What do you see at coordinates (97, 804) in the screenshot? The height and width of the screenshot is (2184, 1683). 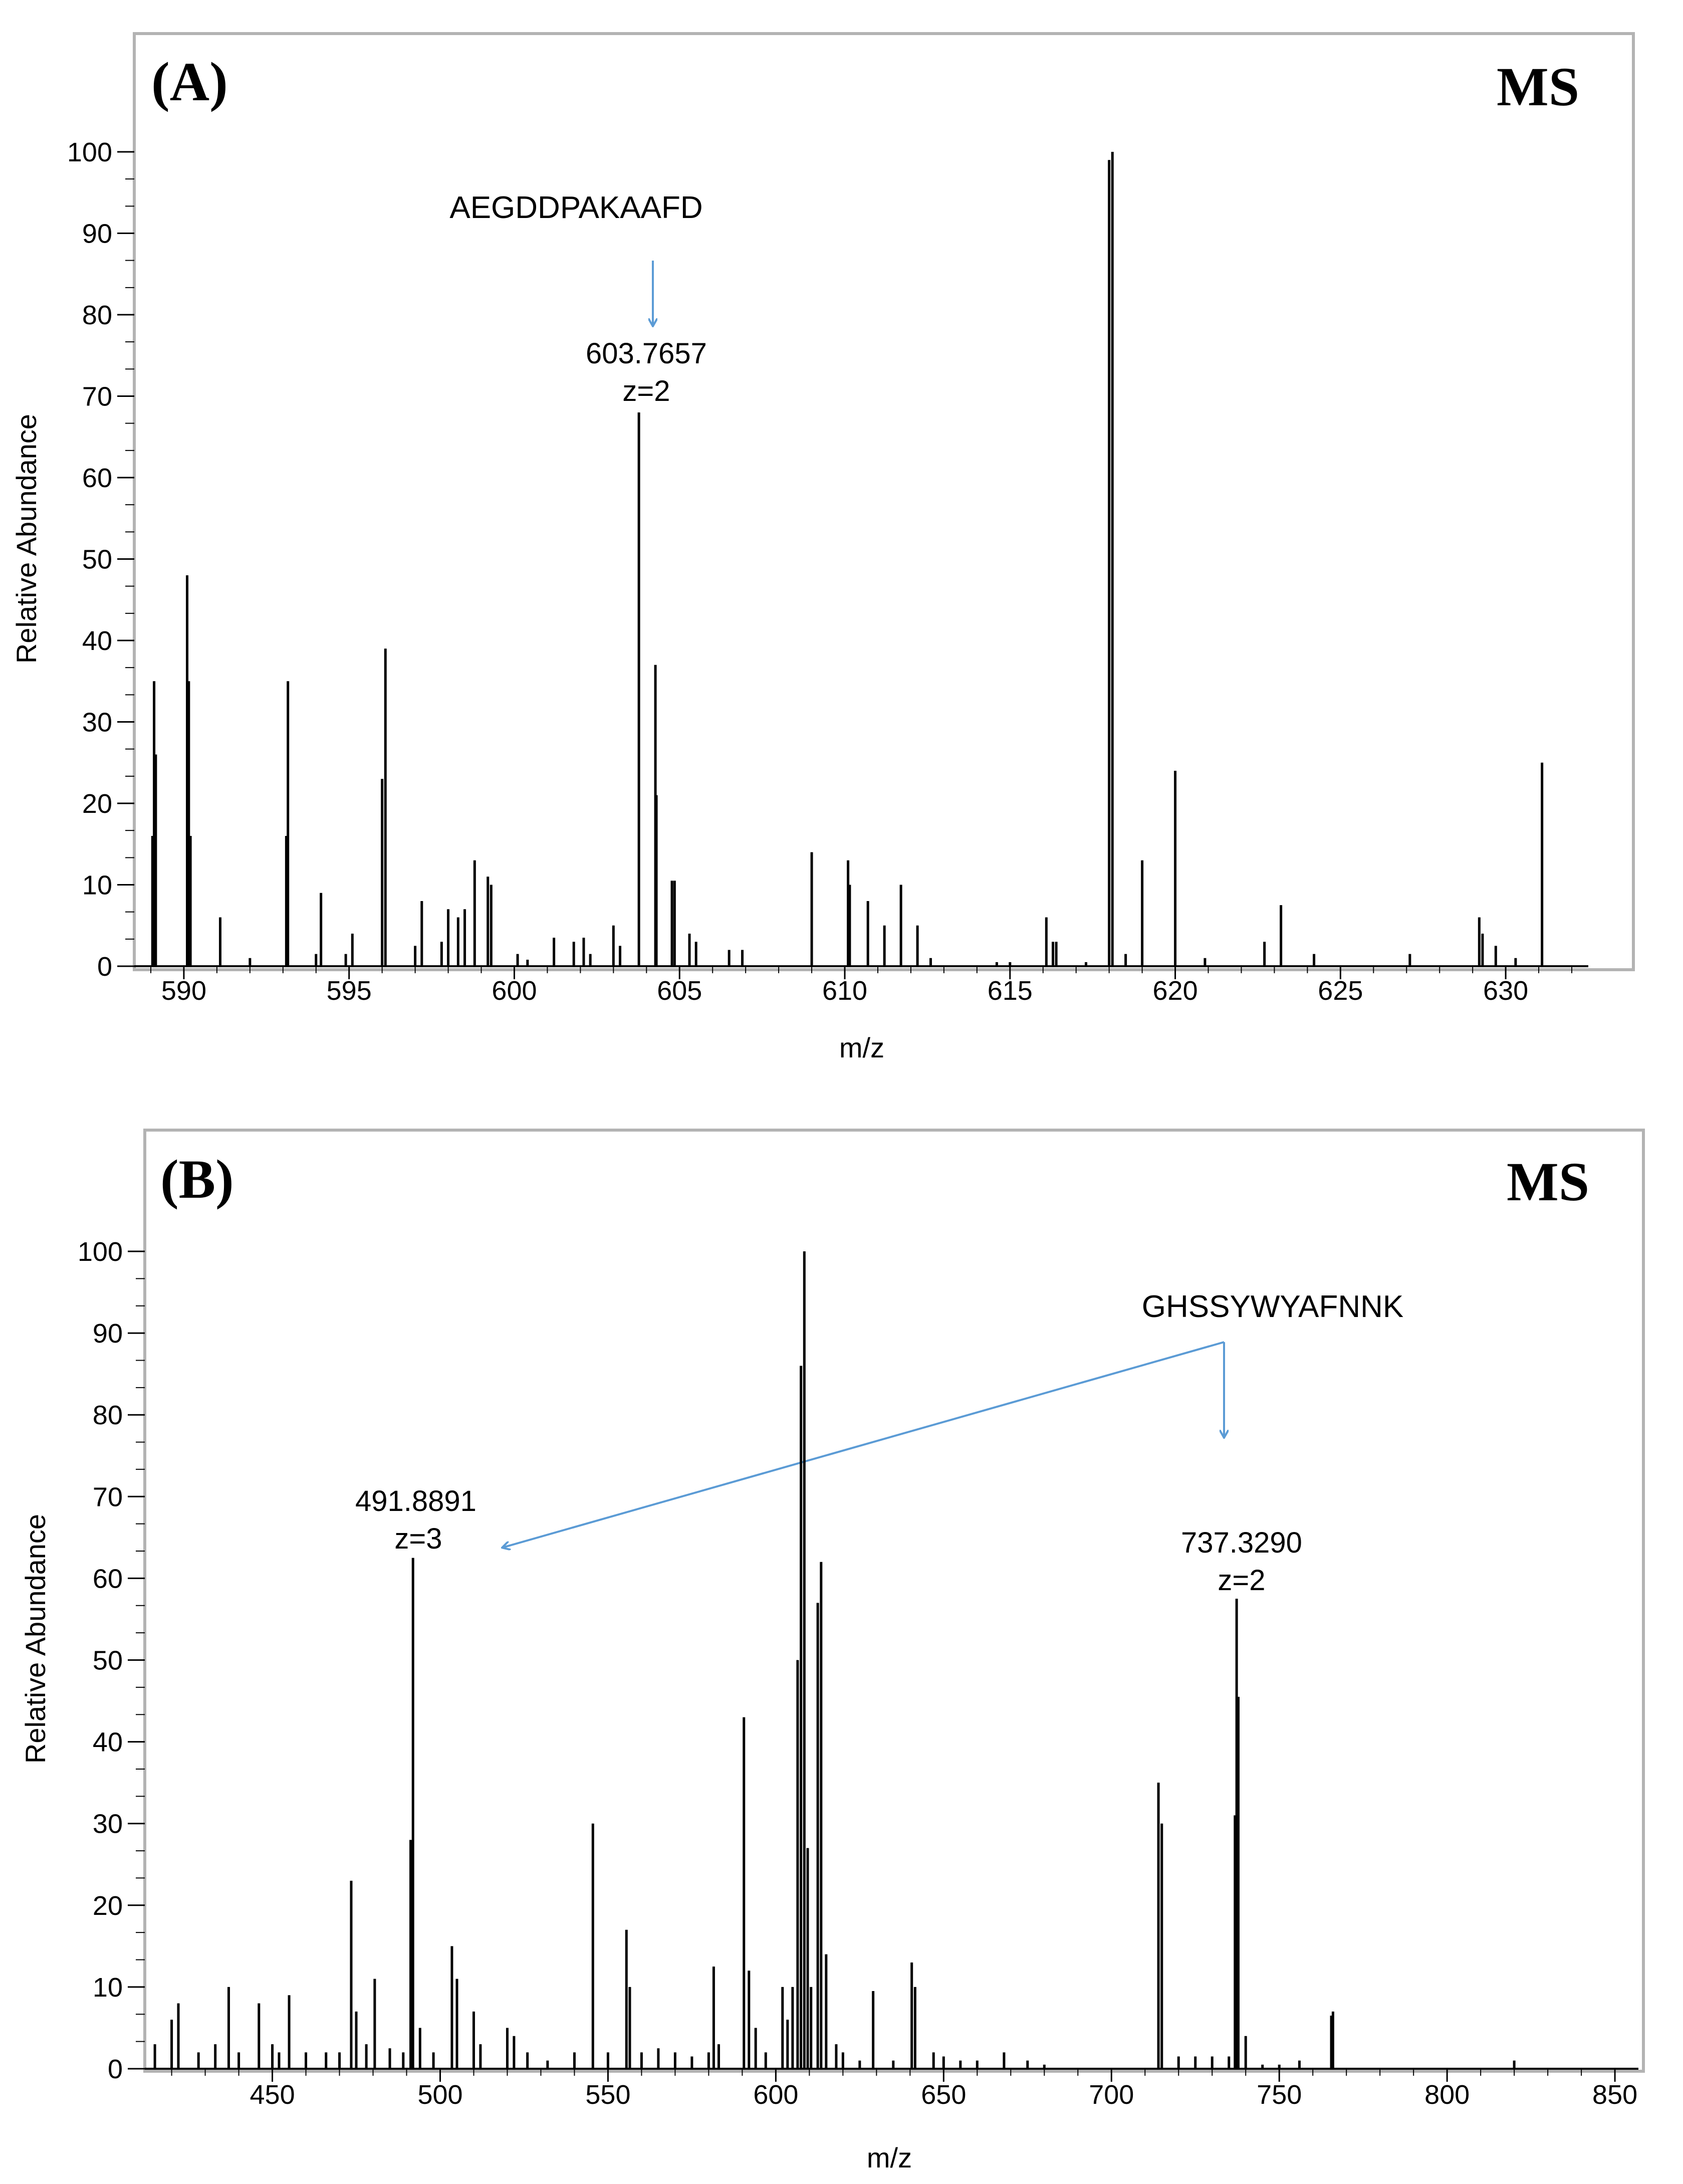 I see `panel-a-y-tick-label: 20` at bounding box center [97, 804].